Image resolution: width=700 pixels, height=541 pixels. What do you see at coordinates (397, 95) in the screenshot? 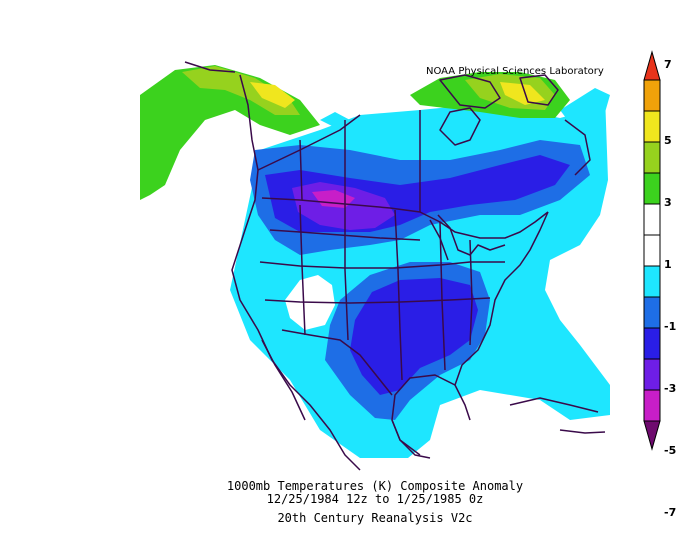
I see `yellow-anomaly-region` at bounding box center [397, 95].